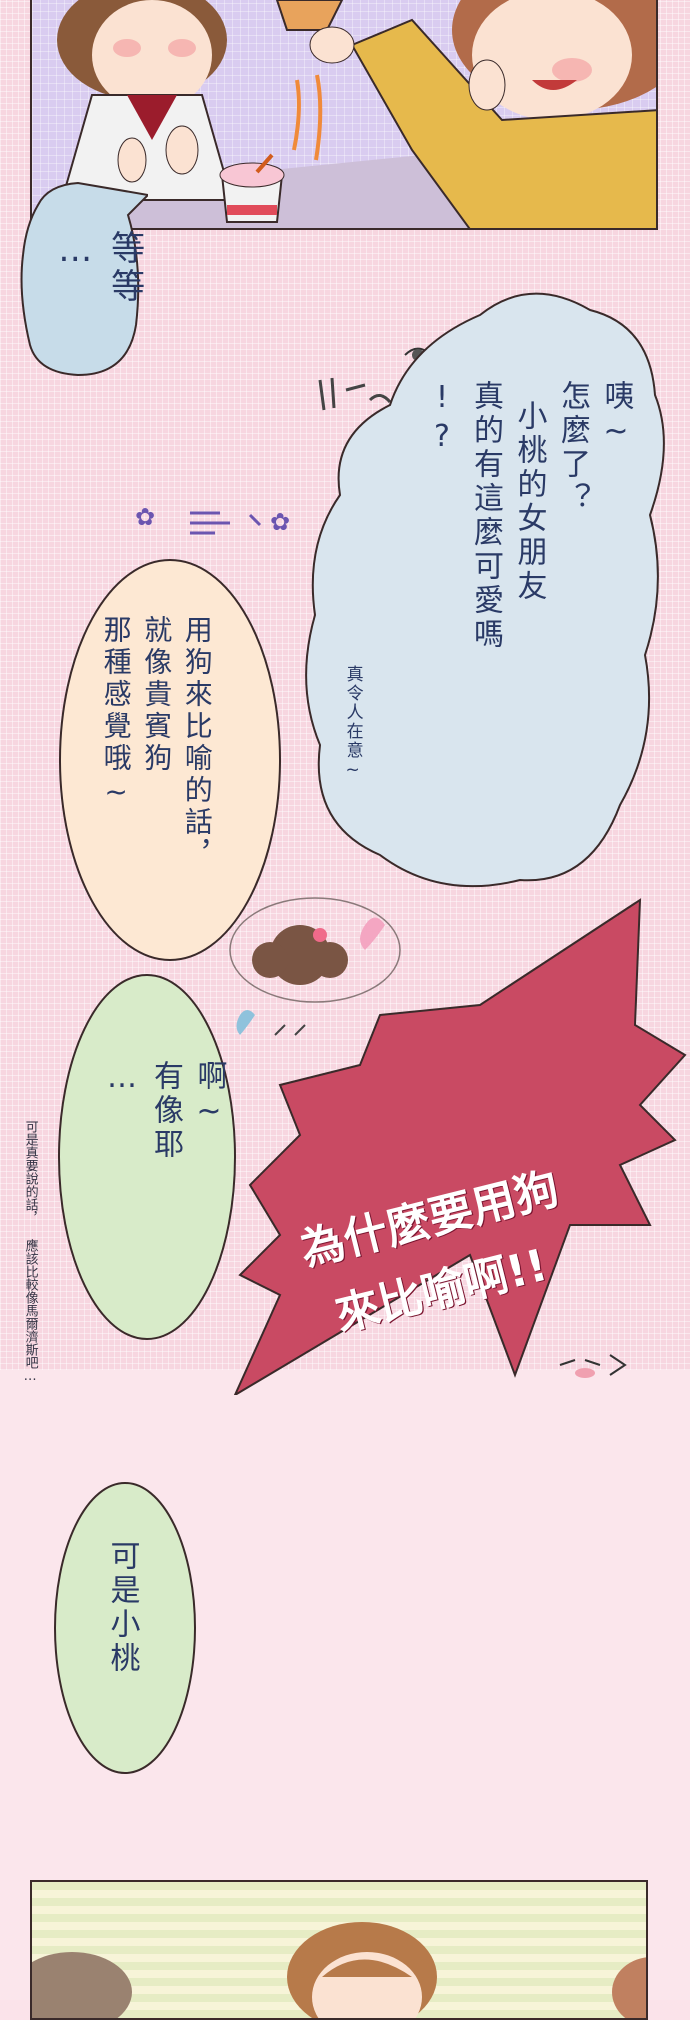  What do you see at coordinates (593, 1366) in the screenshot?
I see `angry-face-doodle` at bounding box center [593, 1366].